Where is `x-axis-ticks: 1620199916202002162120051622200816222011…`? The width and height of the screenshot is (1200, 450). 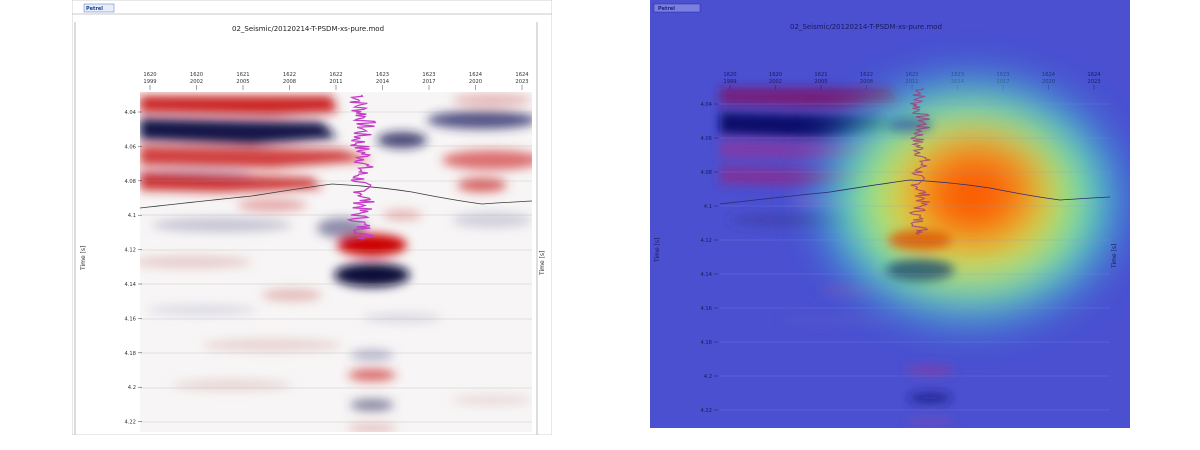
x-axis-ticks: 1620199916202002162120051622200816222011… is located at coordinates (336, 81).